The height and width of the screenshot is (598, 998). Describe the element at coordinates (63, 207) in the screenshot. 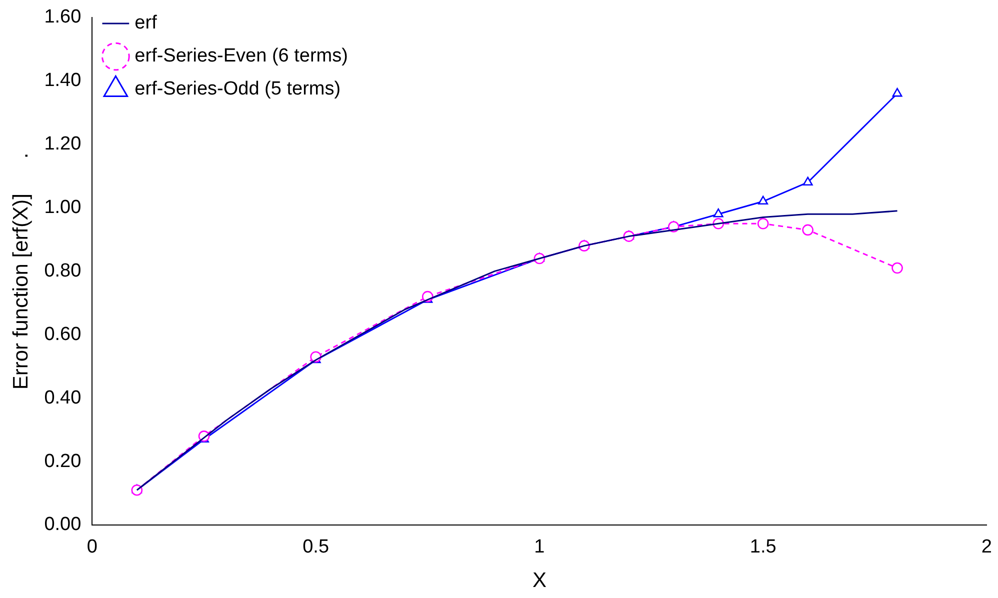

I see `y-tick-label: 1.00` at that location.